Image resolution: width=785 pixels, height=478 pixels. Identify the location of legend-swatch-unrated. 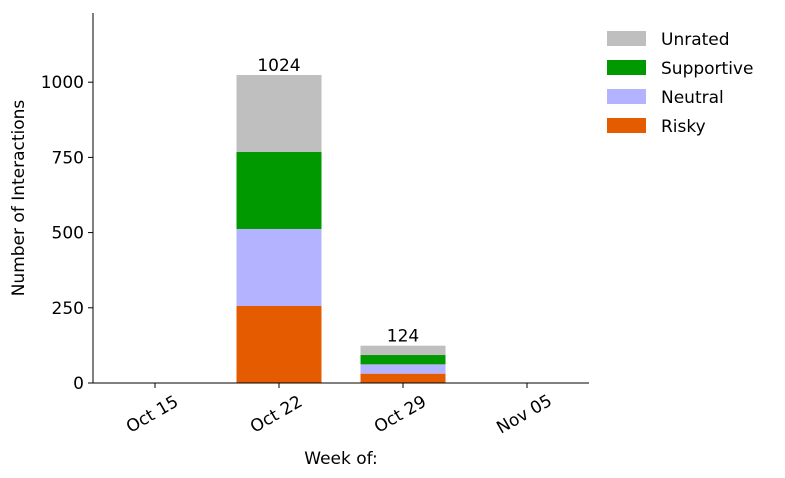
(626, 38).